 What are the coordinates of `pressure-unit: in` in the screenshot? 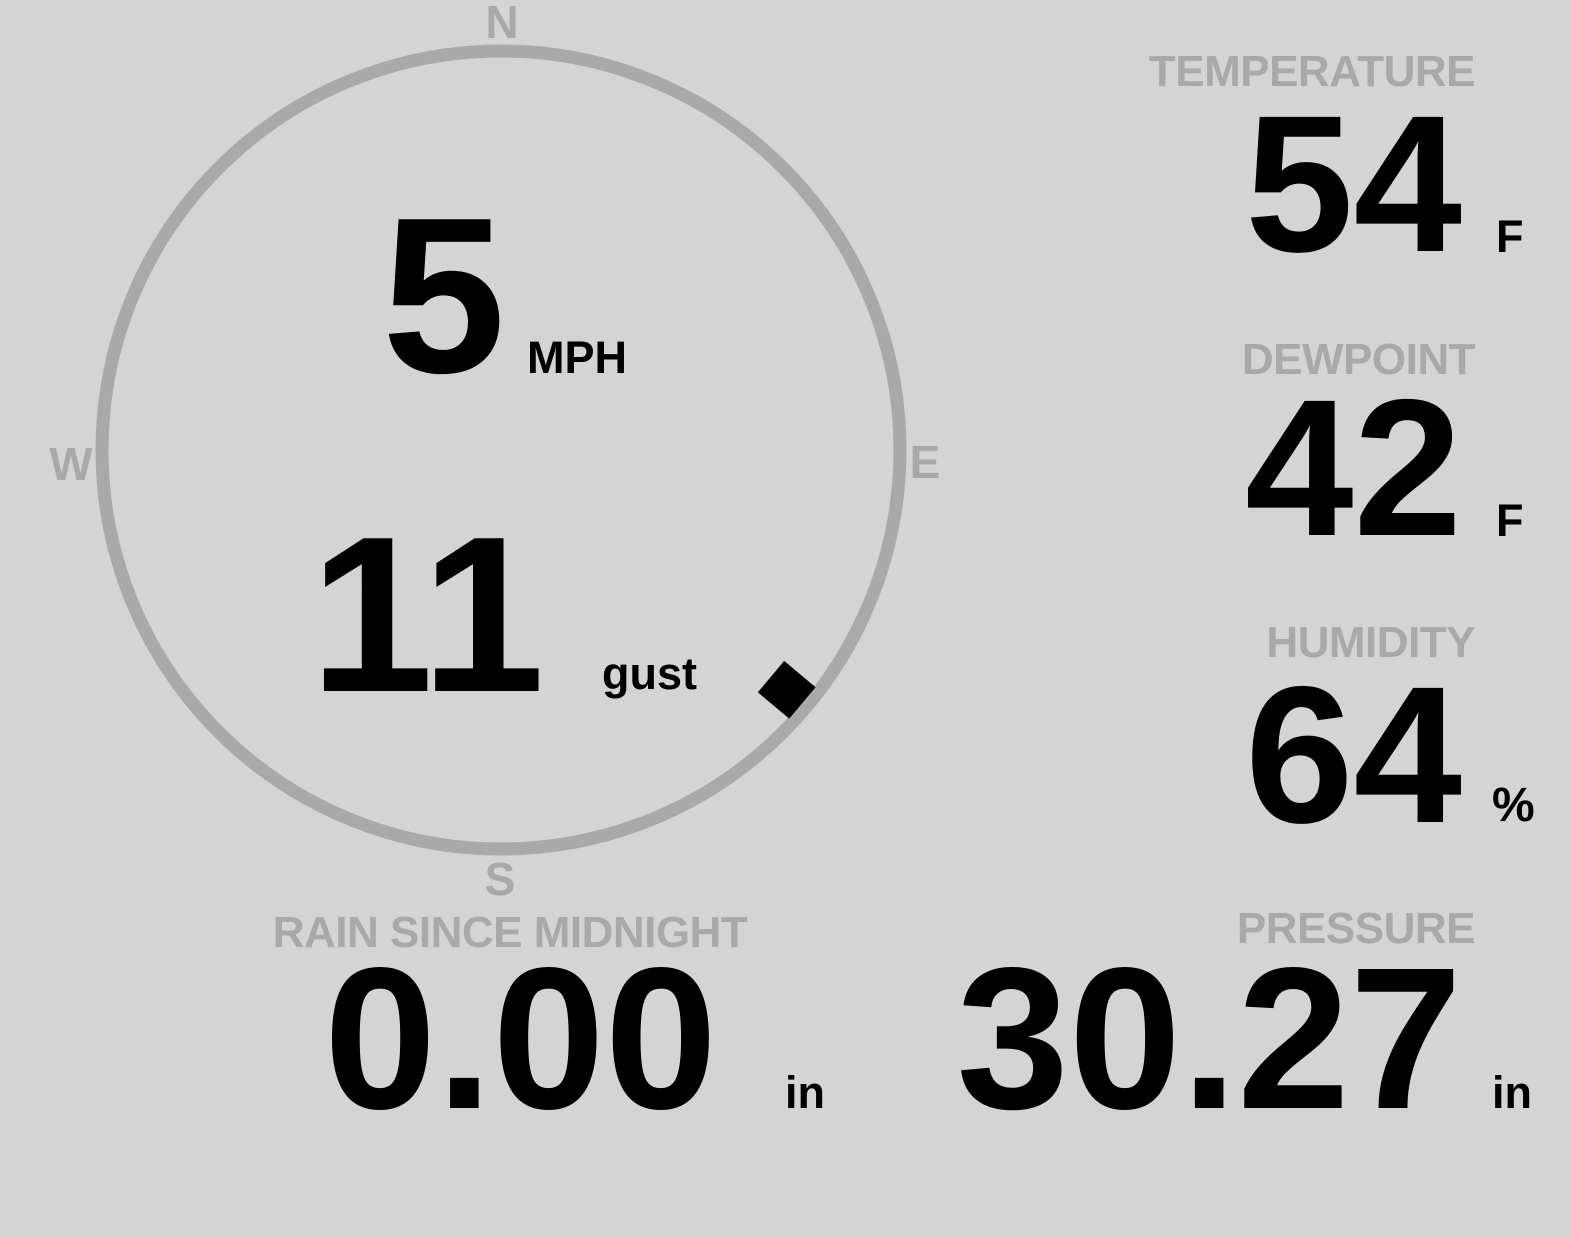 It's located at (1512, 1092).